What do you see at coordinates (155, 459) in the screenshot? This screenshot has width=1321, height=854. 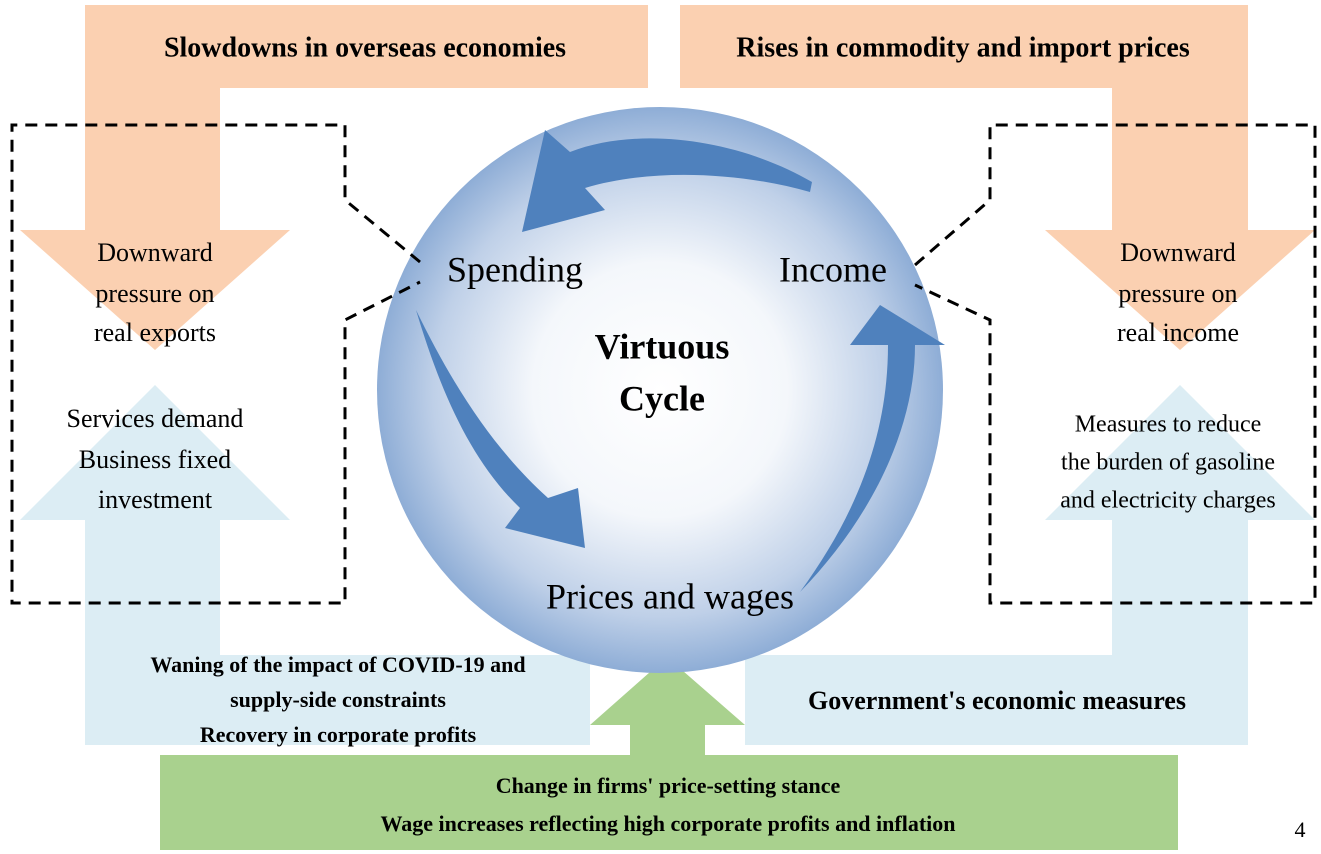 I see `support-text: Business fixed` at bounding box center [155, 459].